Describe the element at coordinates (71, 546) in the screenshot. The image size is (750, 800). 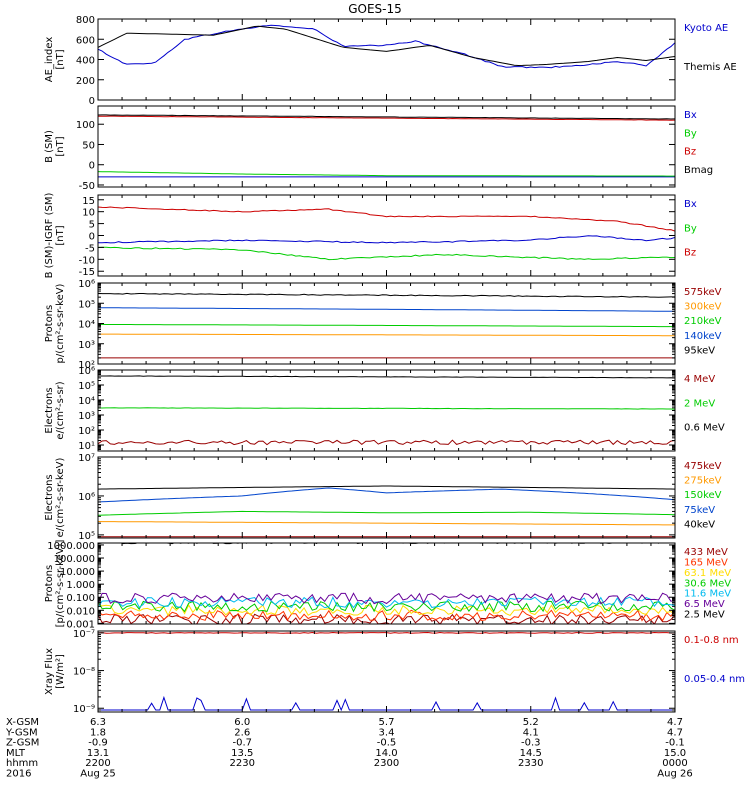
I see `y-tick-label: 1000.000` at that location.